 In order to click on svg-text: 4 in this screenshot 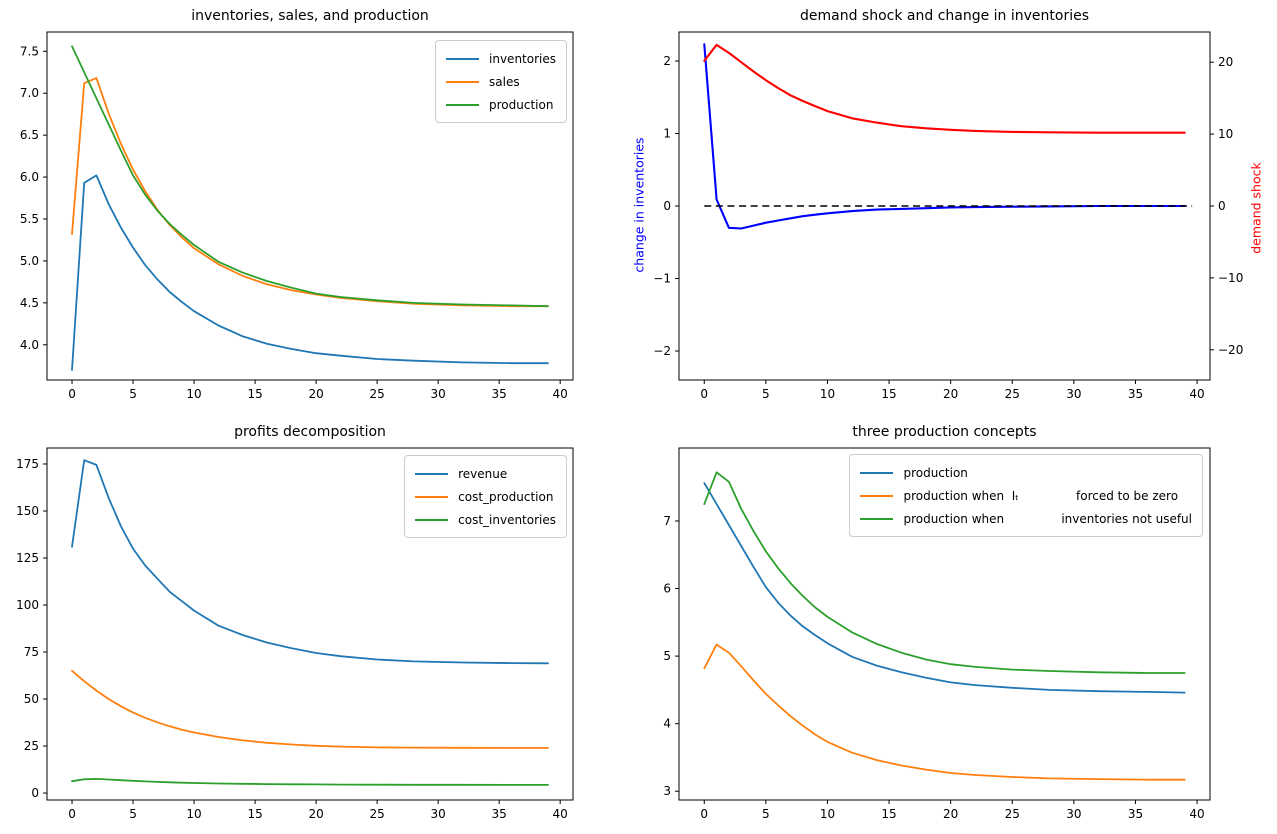, I will do `click(667, 724)`.